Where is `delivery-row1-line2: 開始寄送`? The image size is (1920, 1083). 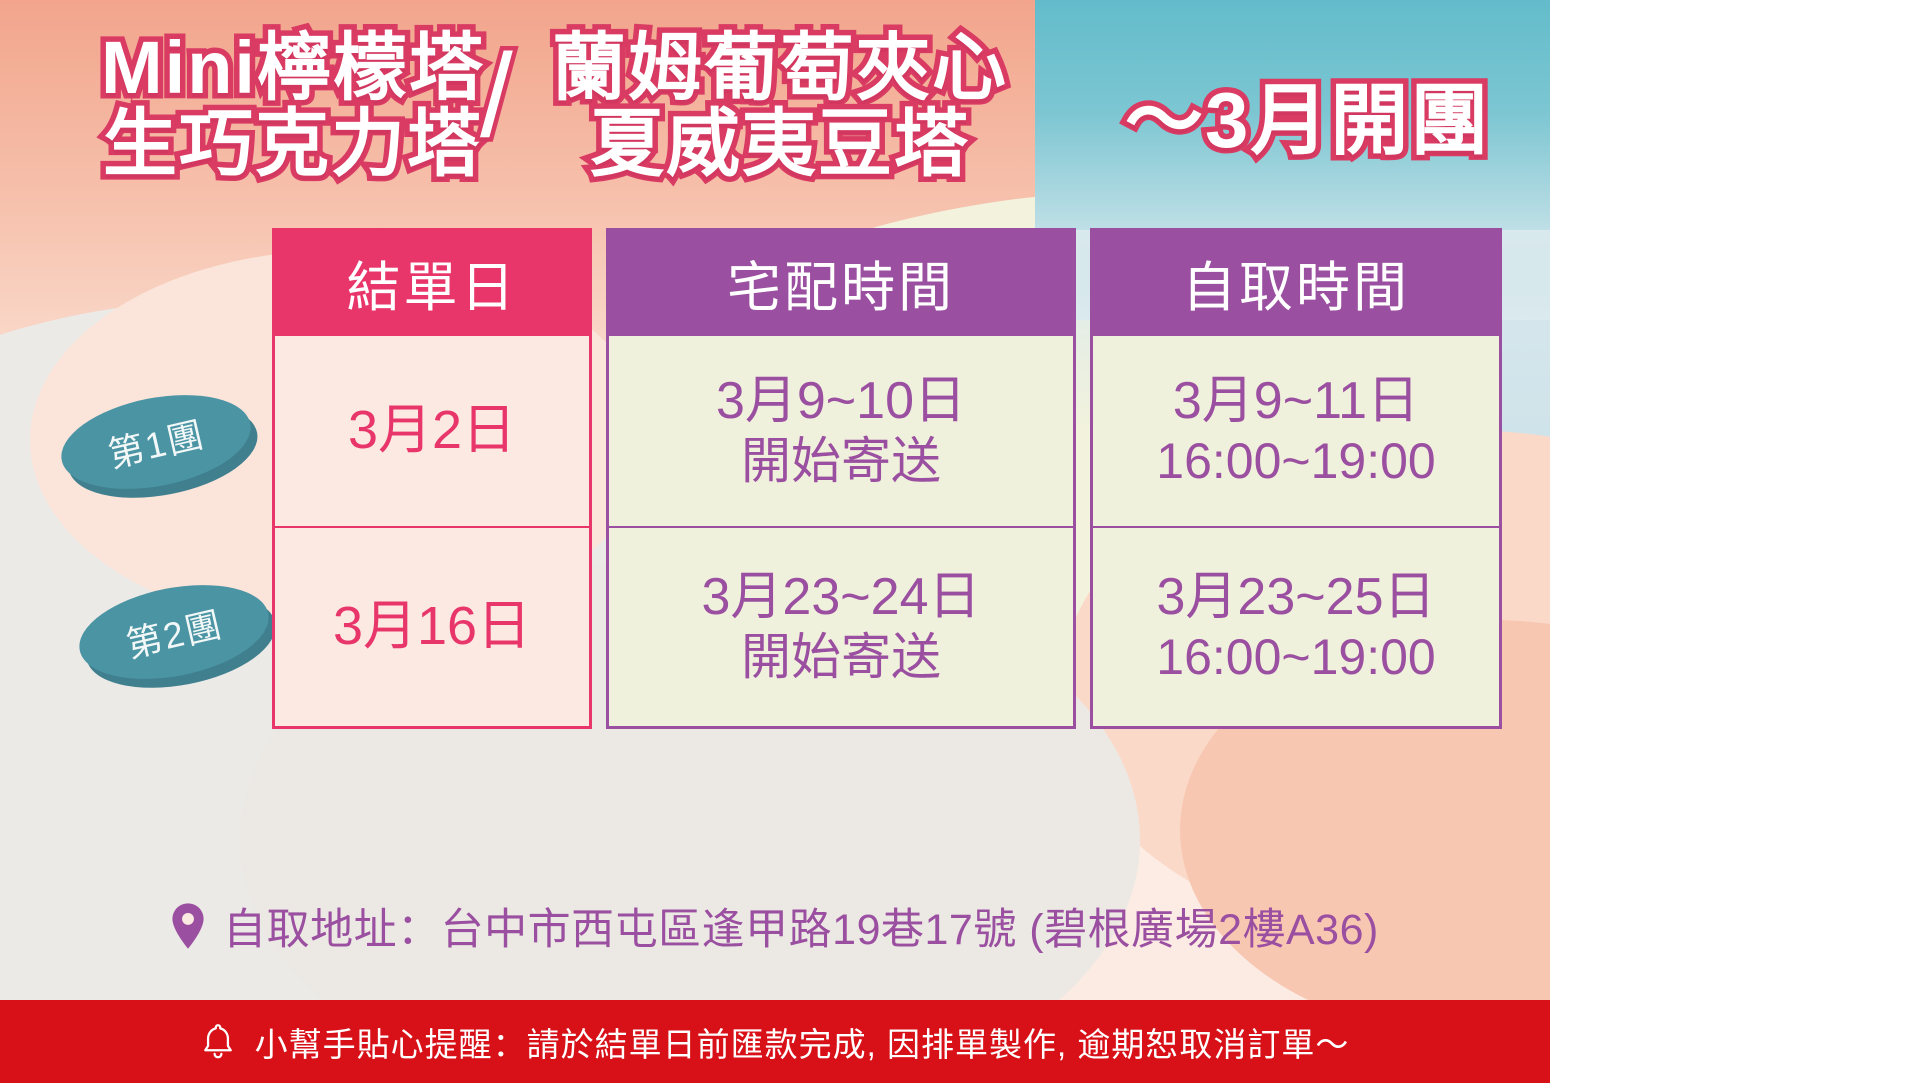
delivery-row1-line2: 開始寄送 is located at coordinates (841, 461).